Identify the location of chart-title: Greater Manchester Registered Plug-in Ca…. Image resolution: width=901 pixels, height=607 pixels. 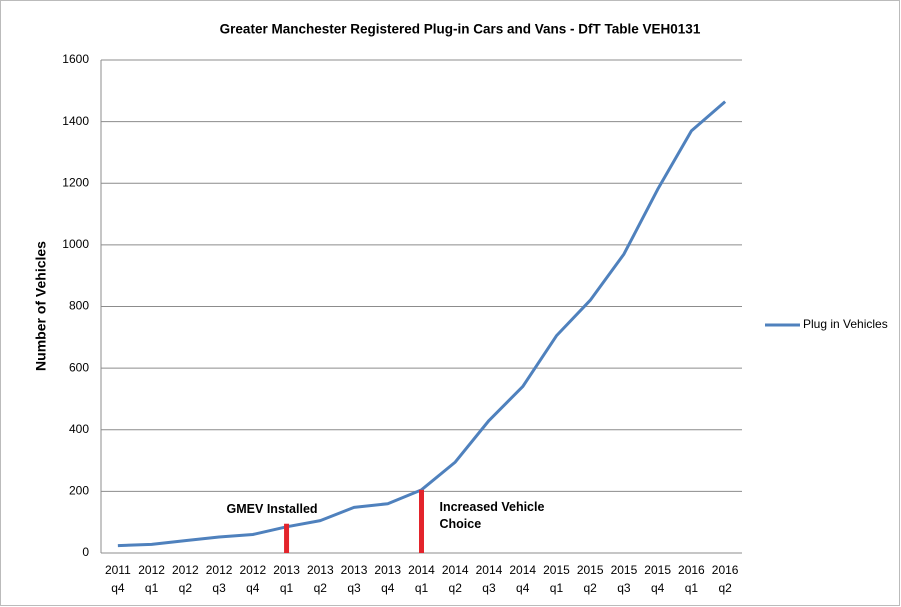
(460, 29).